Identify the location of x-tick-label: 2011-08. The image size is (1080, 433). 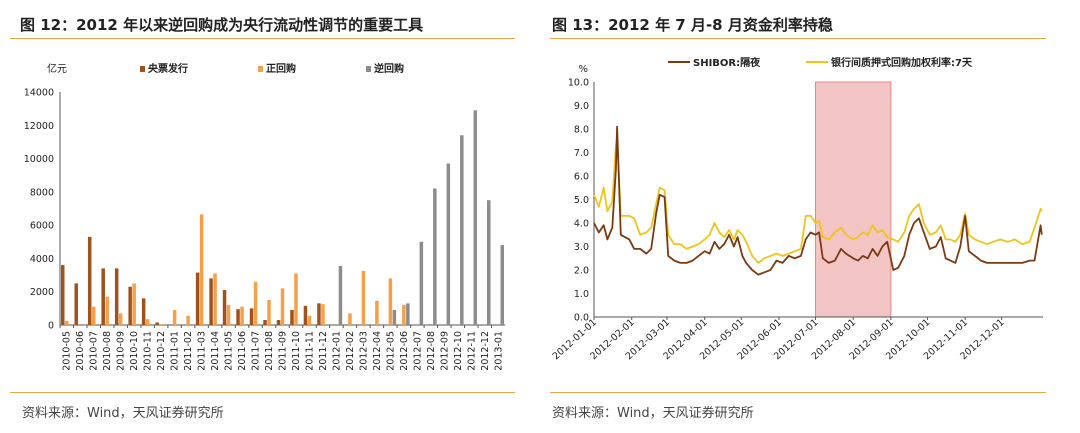
(269, 351).